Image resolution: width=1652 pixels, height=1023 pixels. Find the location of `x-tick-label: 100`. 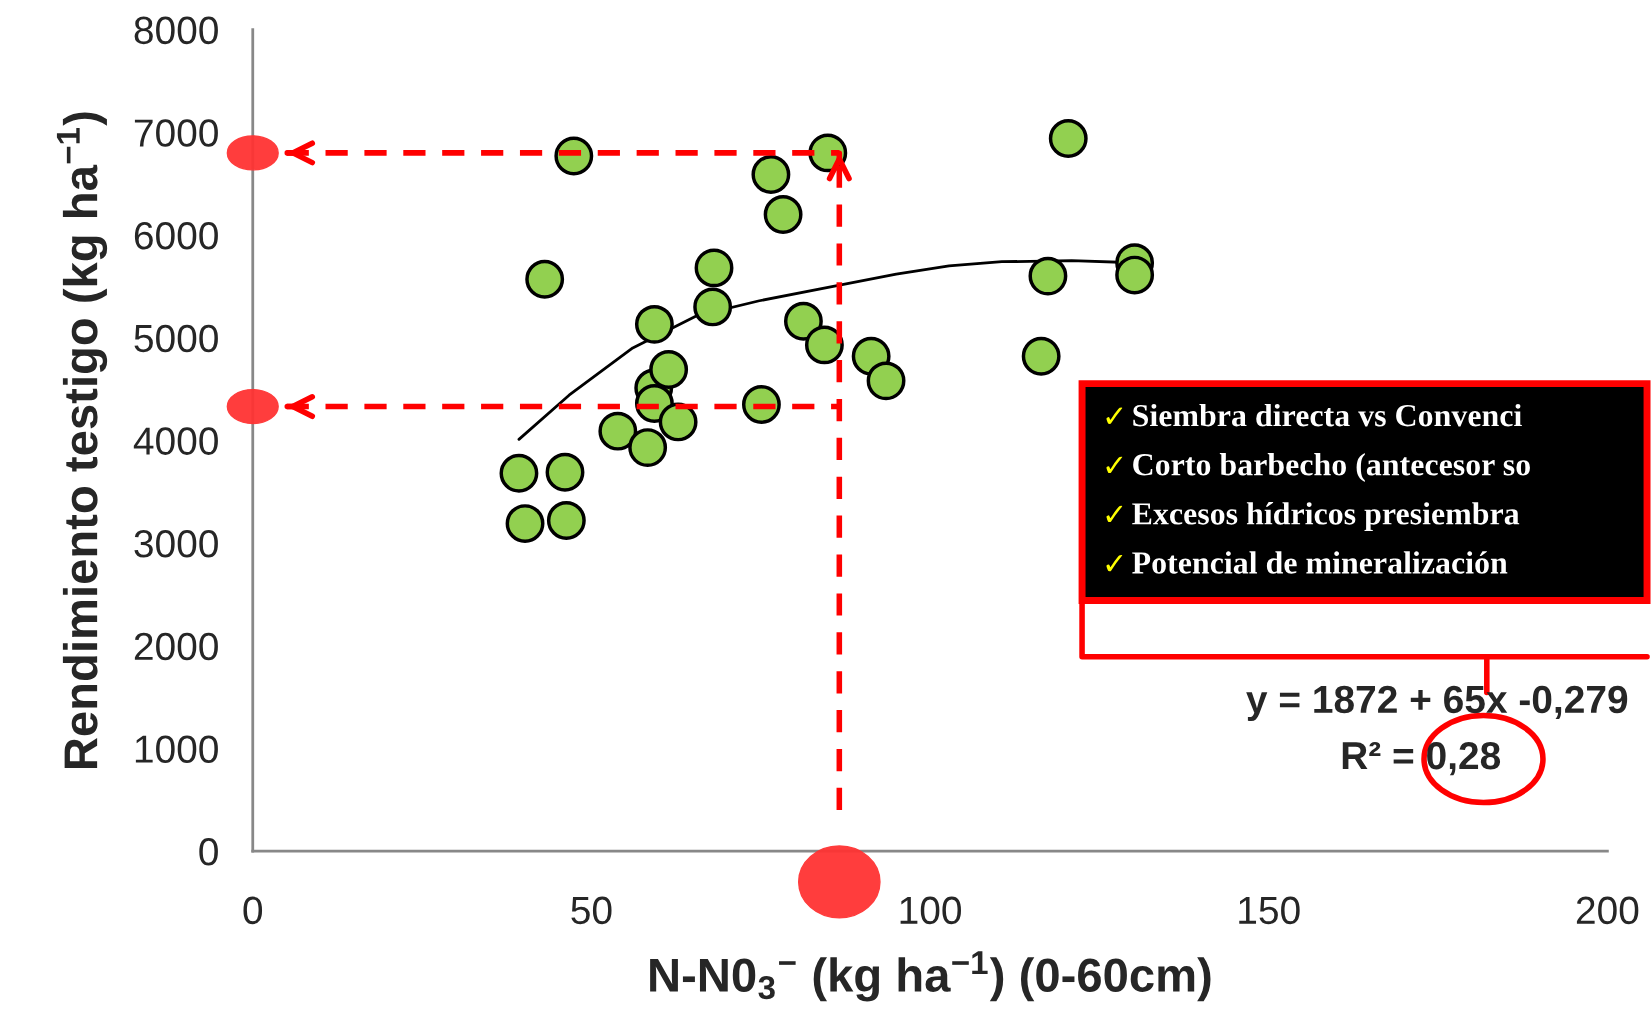

x-tick-label: 100 is located at coordinates (930, 910).